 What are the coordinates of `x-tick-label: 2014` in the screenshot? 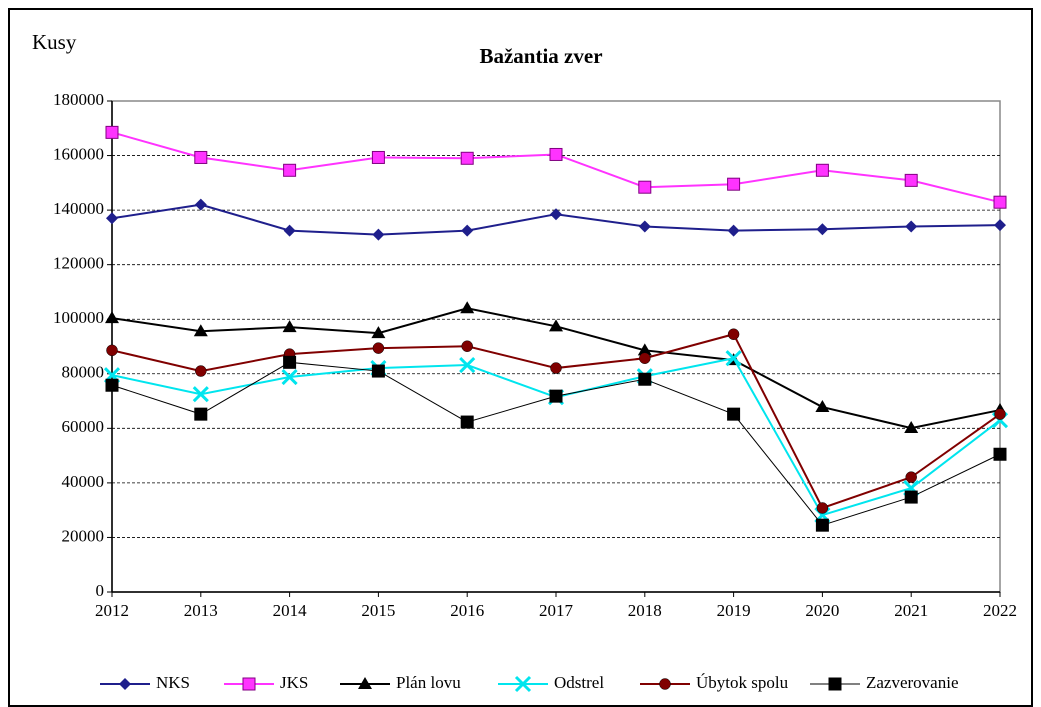 It's located at (290, 610).